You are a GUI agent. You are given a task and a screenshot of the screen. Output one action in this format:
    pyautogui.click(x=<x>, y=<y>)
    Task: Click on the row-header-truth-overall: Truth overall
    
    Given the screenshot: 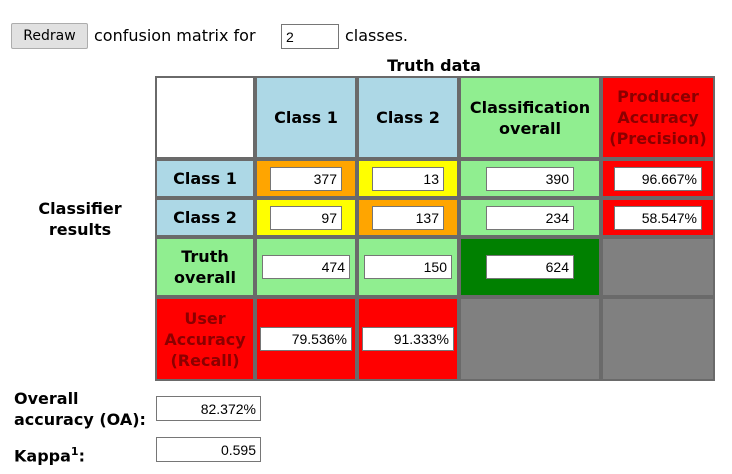 What is the action you would take?
    pyautogui.click(x=205, y=267)
    